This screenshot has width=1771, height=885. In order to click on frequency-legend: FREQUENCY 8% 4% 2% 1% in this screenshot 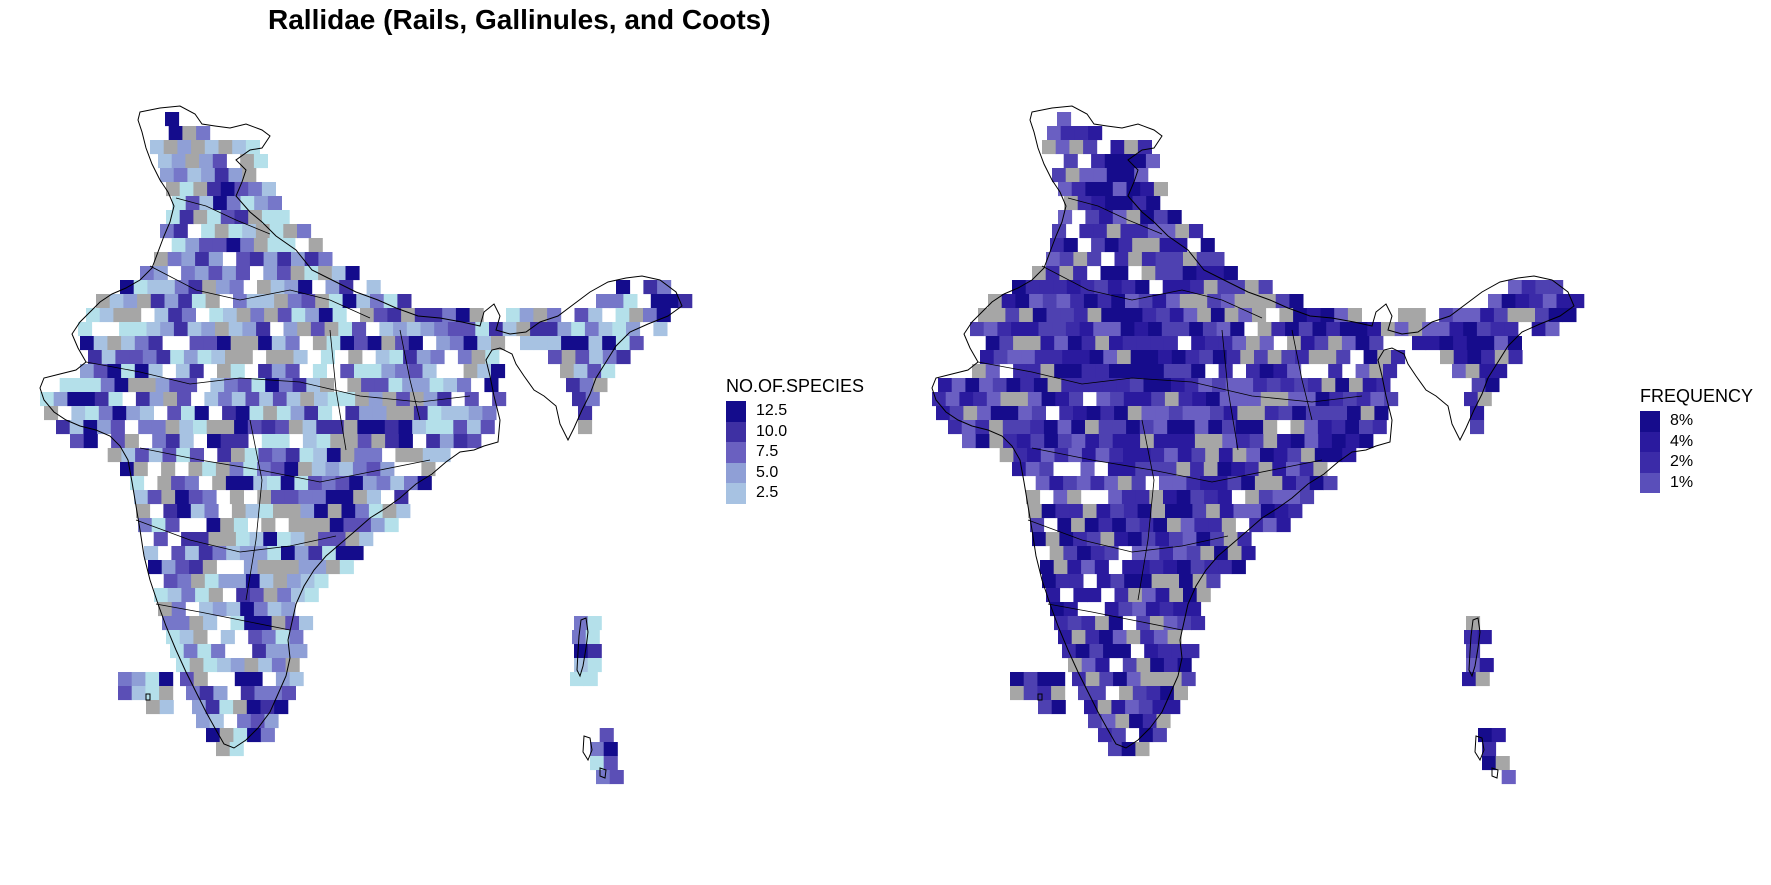, I will do `click(1696, 439)`.